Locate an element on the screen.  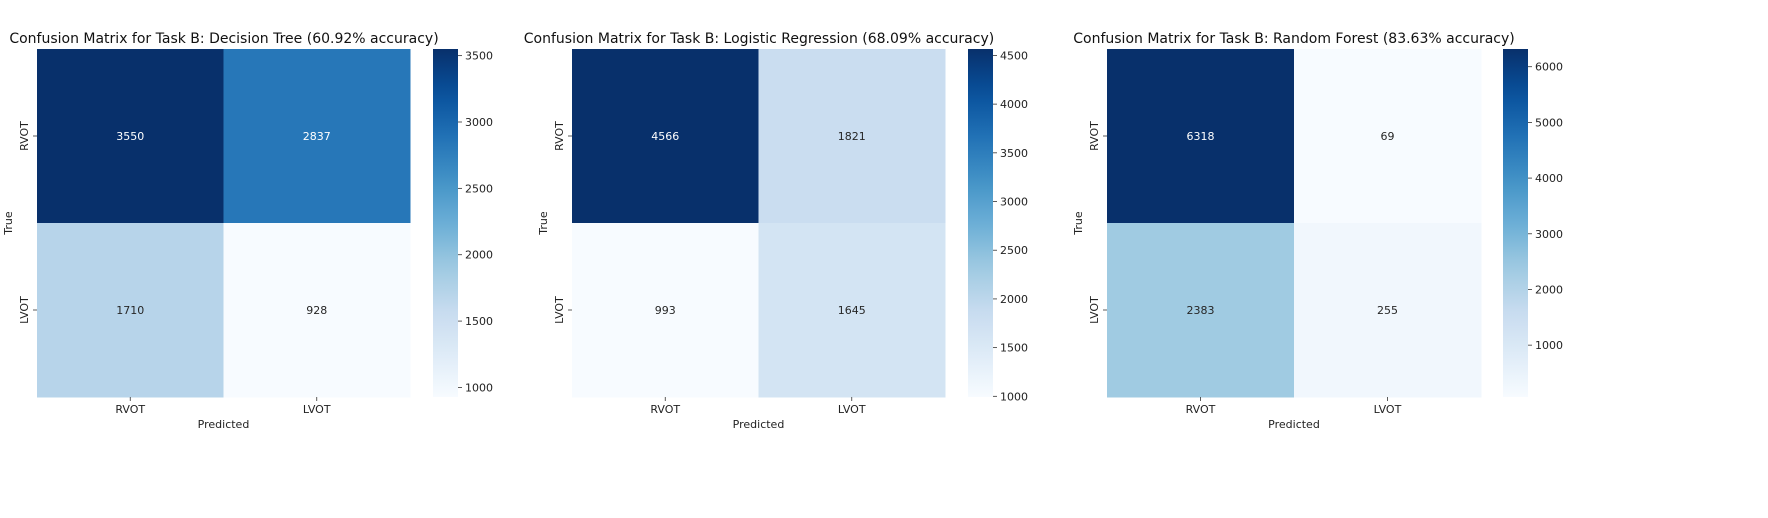
cell-value-label: 6318 is located at coordinates (1201, 136).